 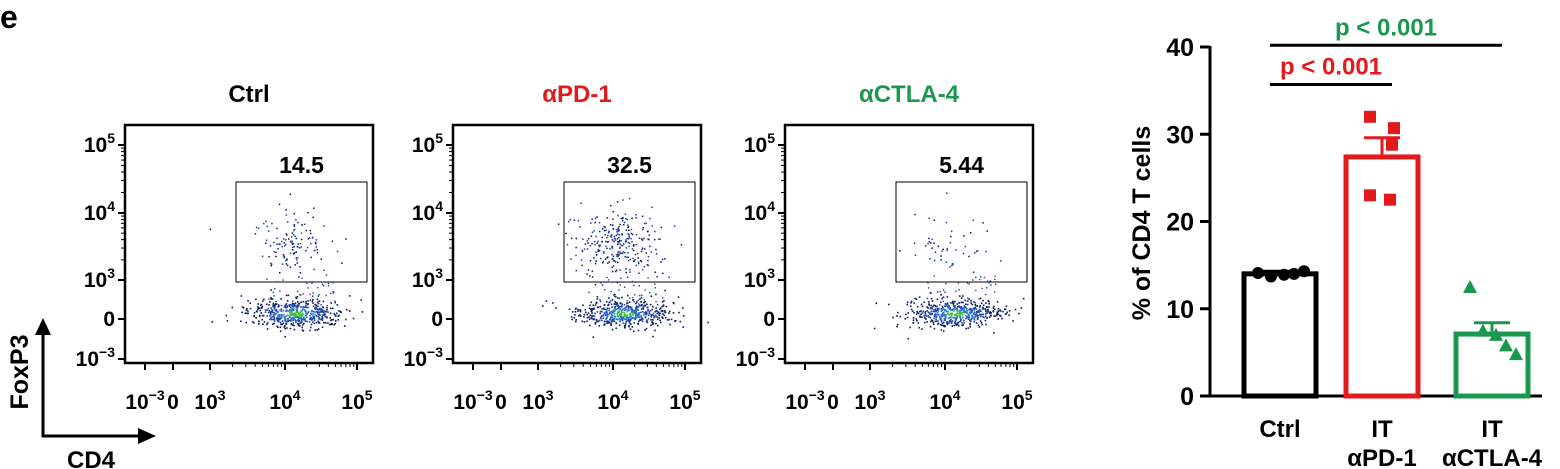 I want to click on x-tick-label: 10³, so click(x=209, y=400).